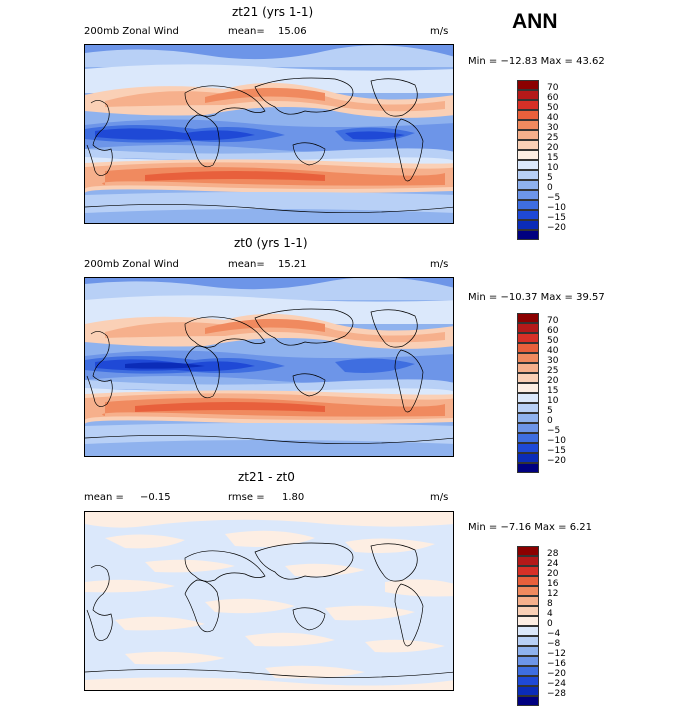  Describe the element at coordinates (556, 451) in the screenshot. I see `colorbar-tick: −15` at that location.